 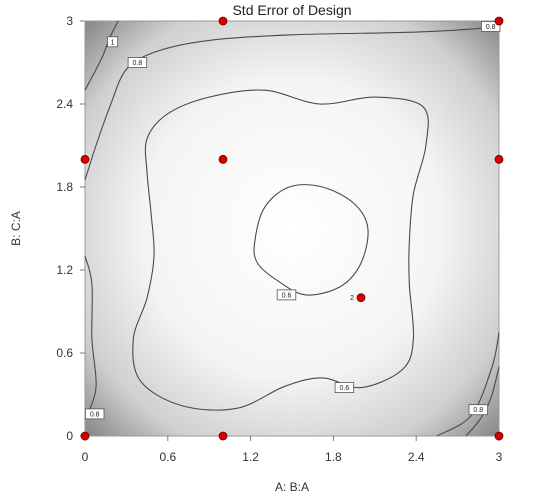 I want to click on contour-label-6: 0.6, so click(x=344, y=388).